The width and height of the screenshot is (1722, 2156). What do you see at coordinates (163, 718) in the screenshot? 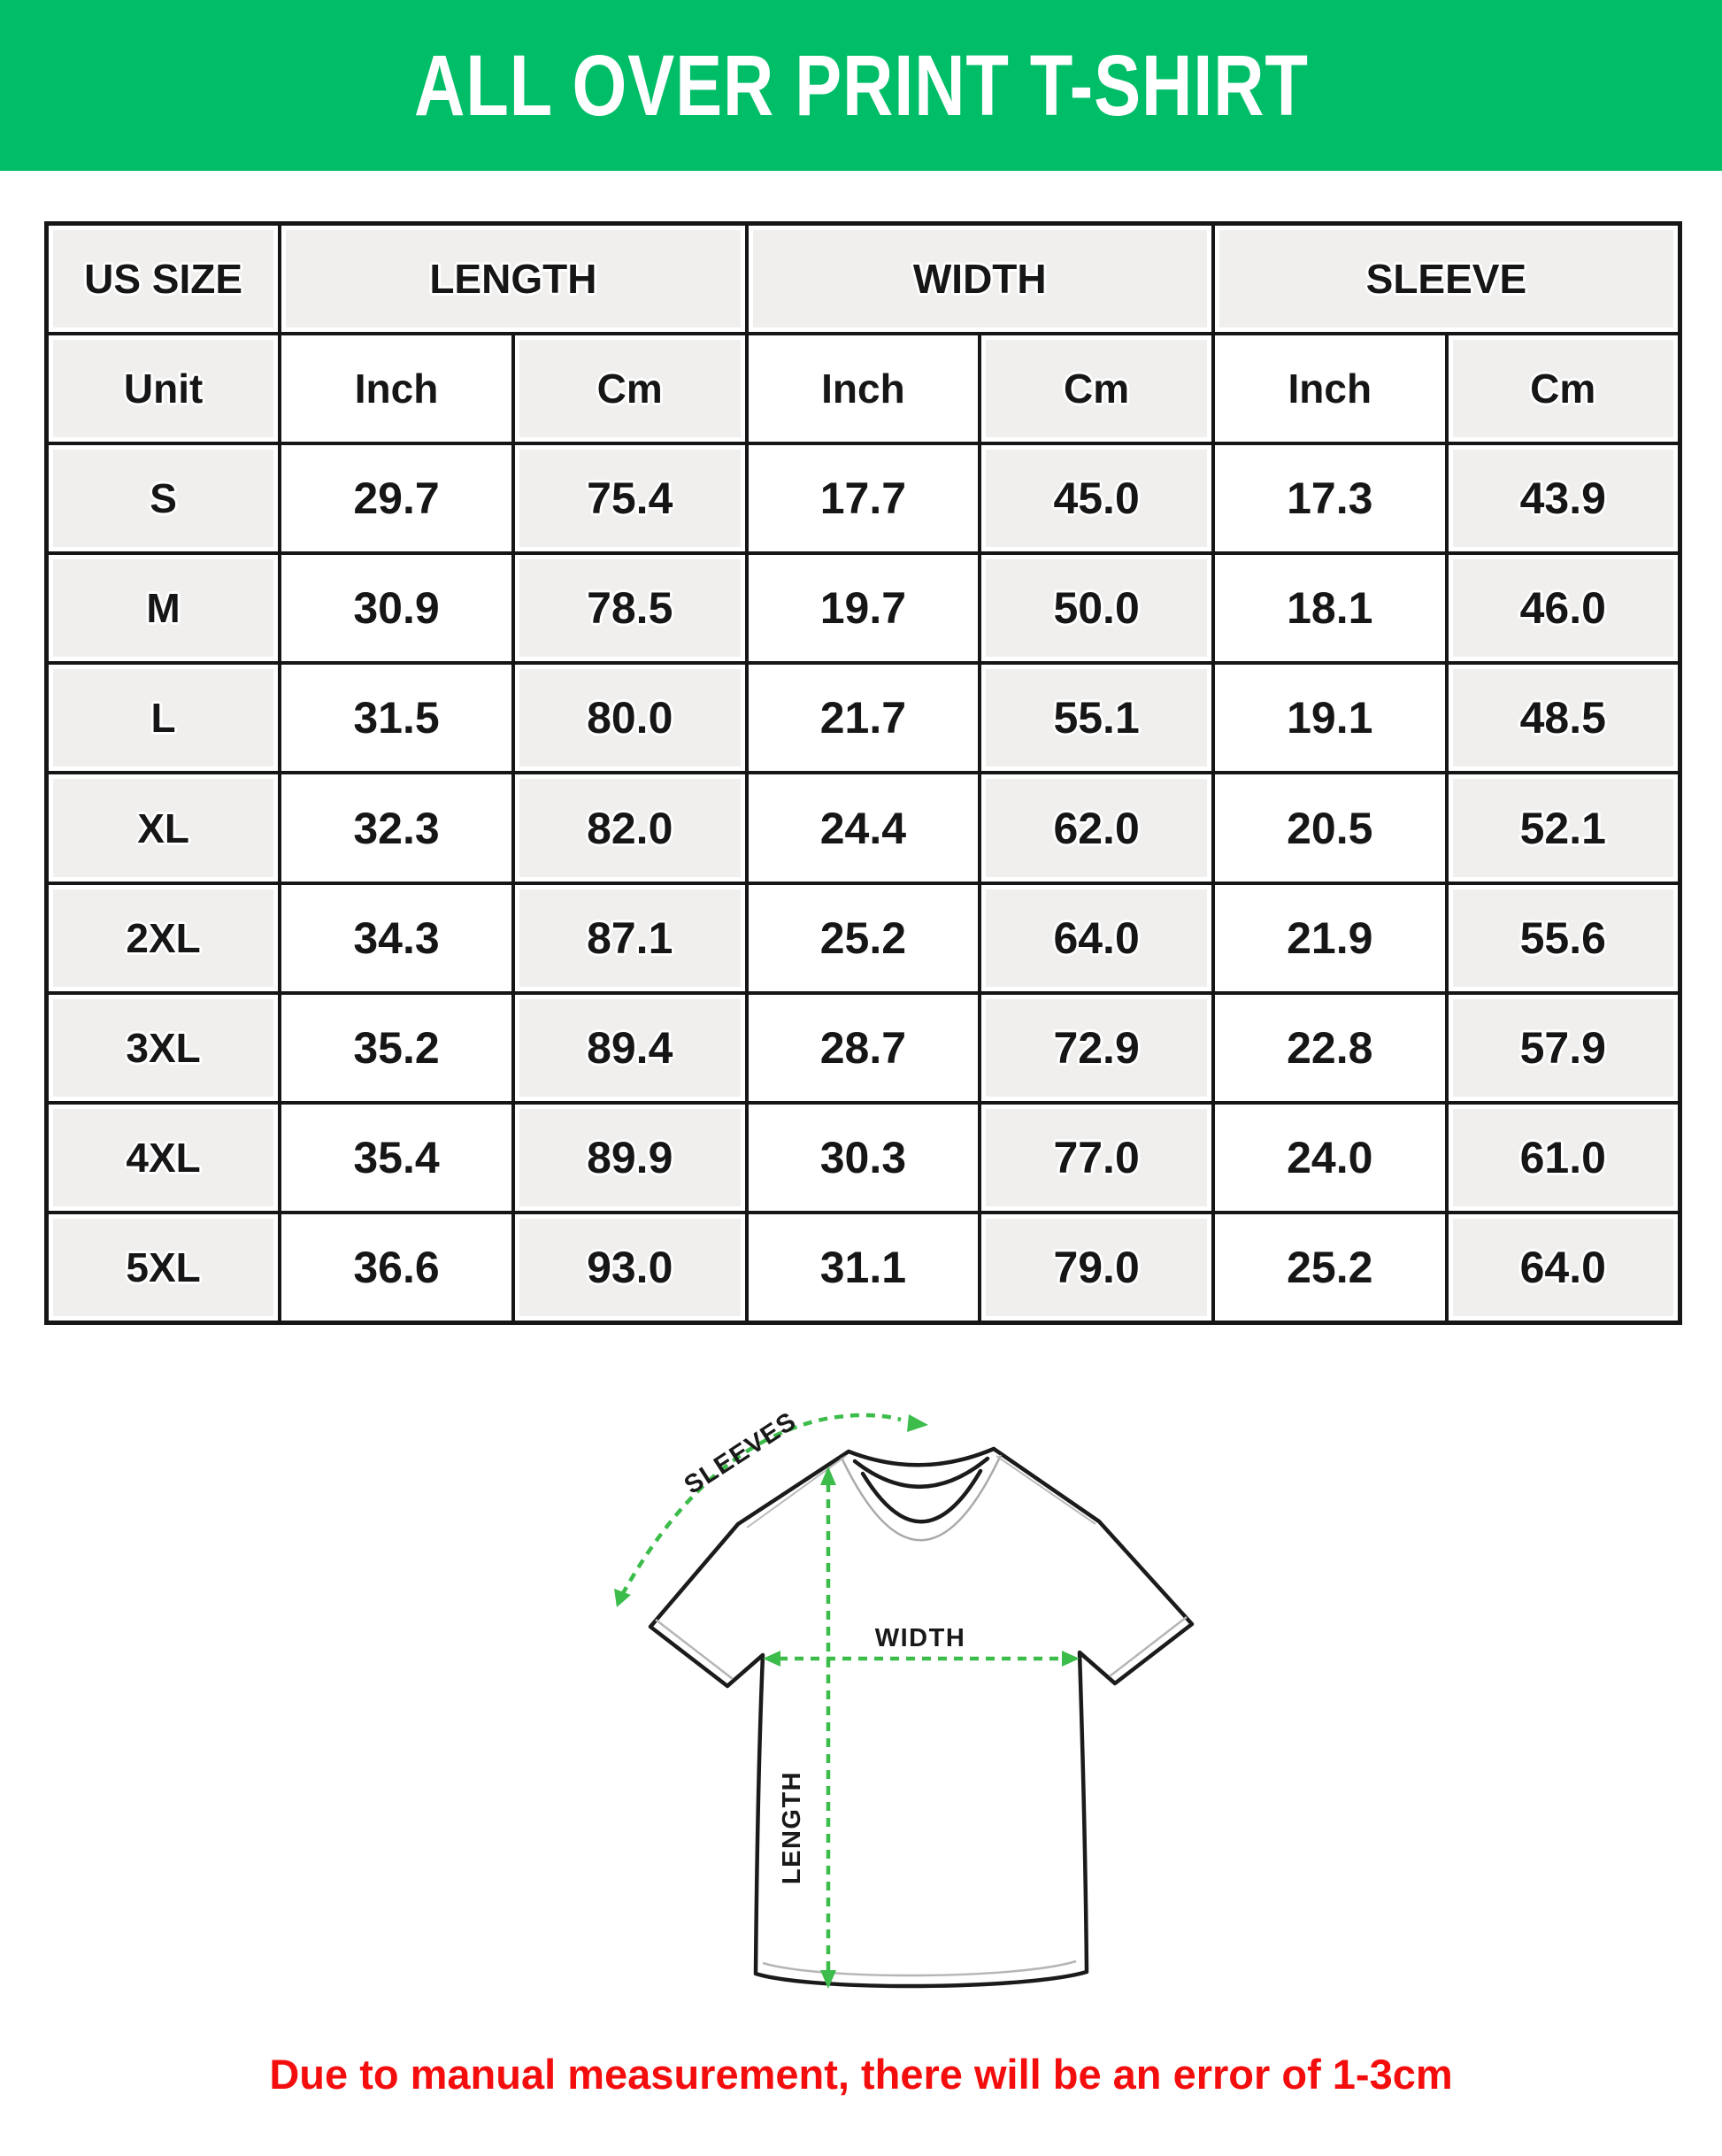
I see `size-label-cell: L` at bounding box center [163, 718].